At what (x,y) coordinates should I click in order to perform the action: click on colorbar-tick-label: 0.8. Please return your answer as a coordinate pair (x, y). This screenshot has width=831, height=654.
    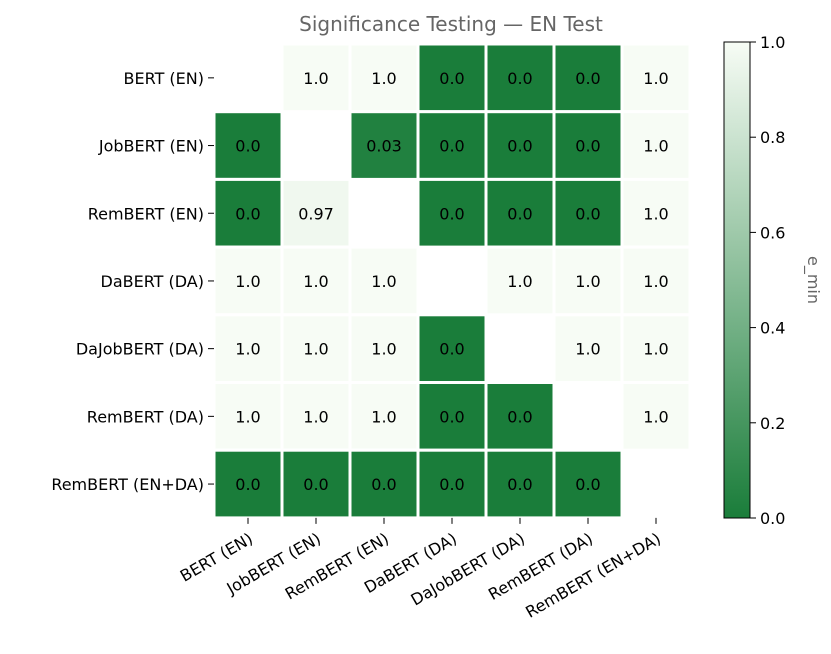
    Looking at the image, I should click on (772, 137).